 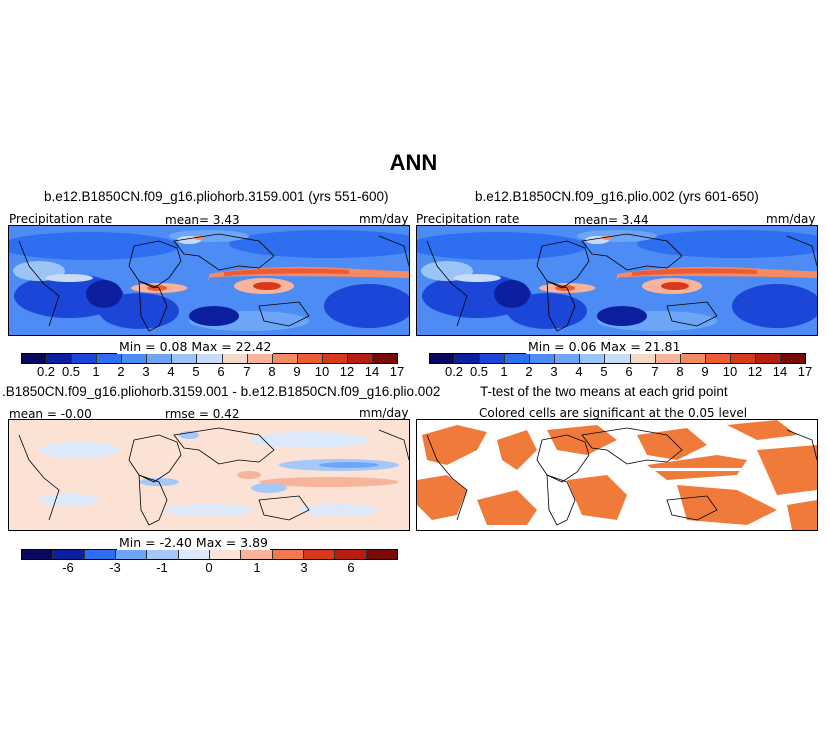 What do you see at coordinates (413, 162) in the screenshot?
I see `figure-title: ANN` at bounding box center [413, 162].